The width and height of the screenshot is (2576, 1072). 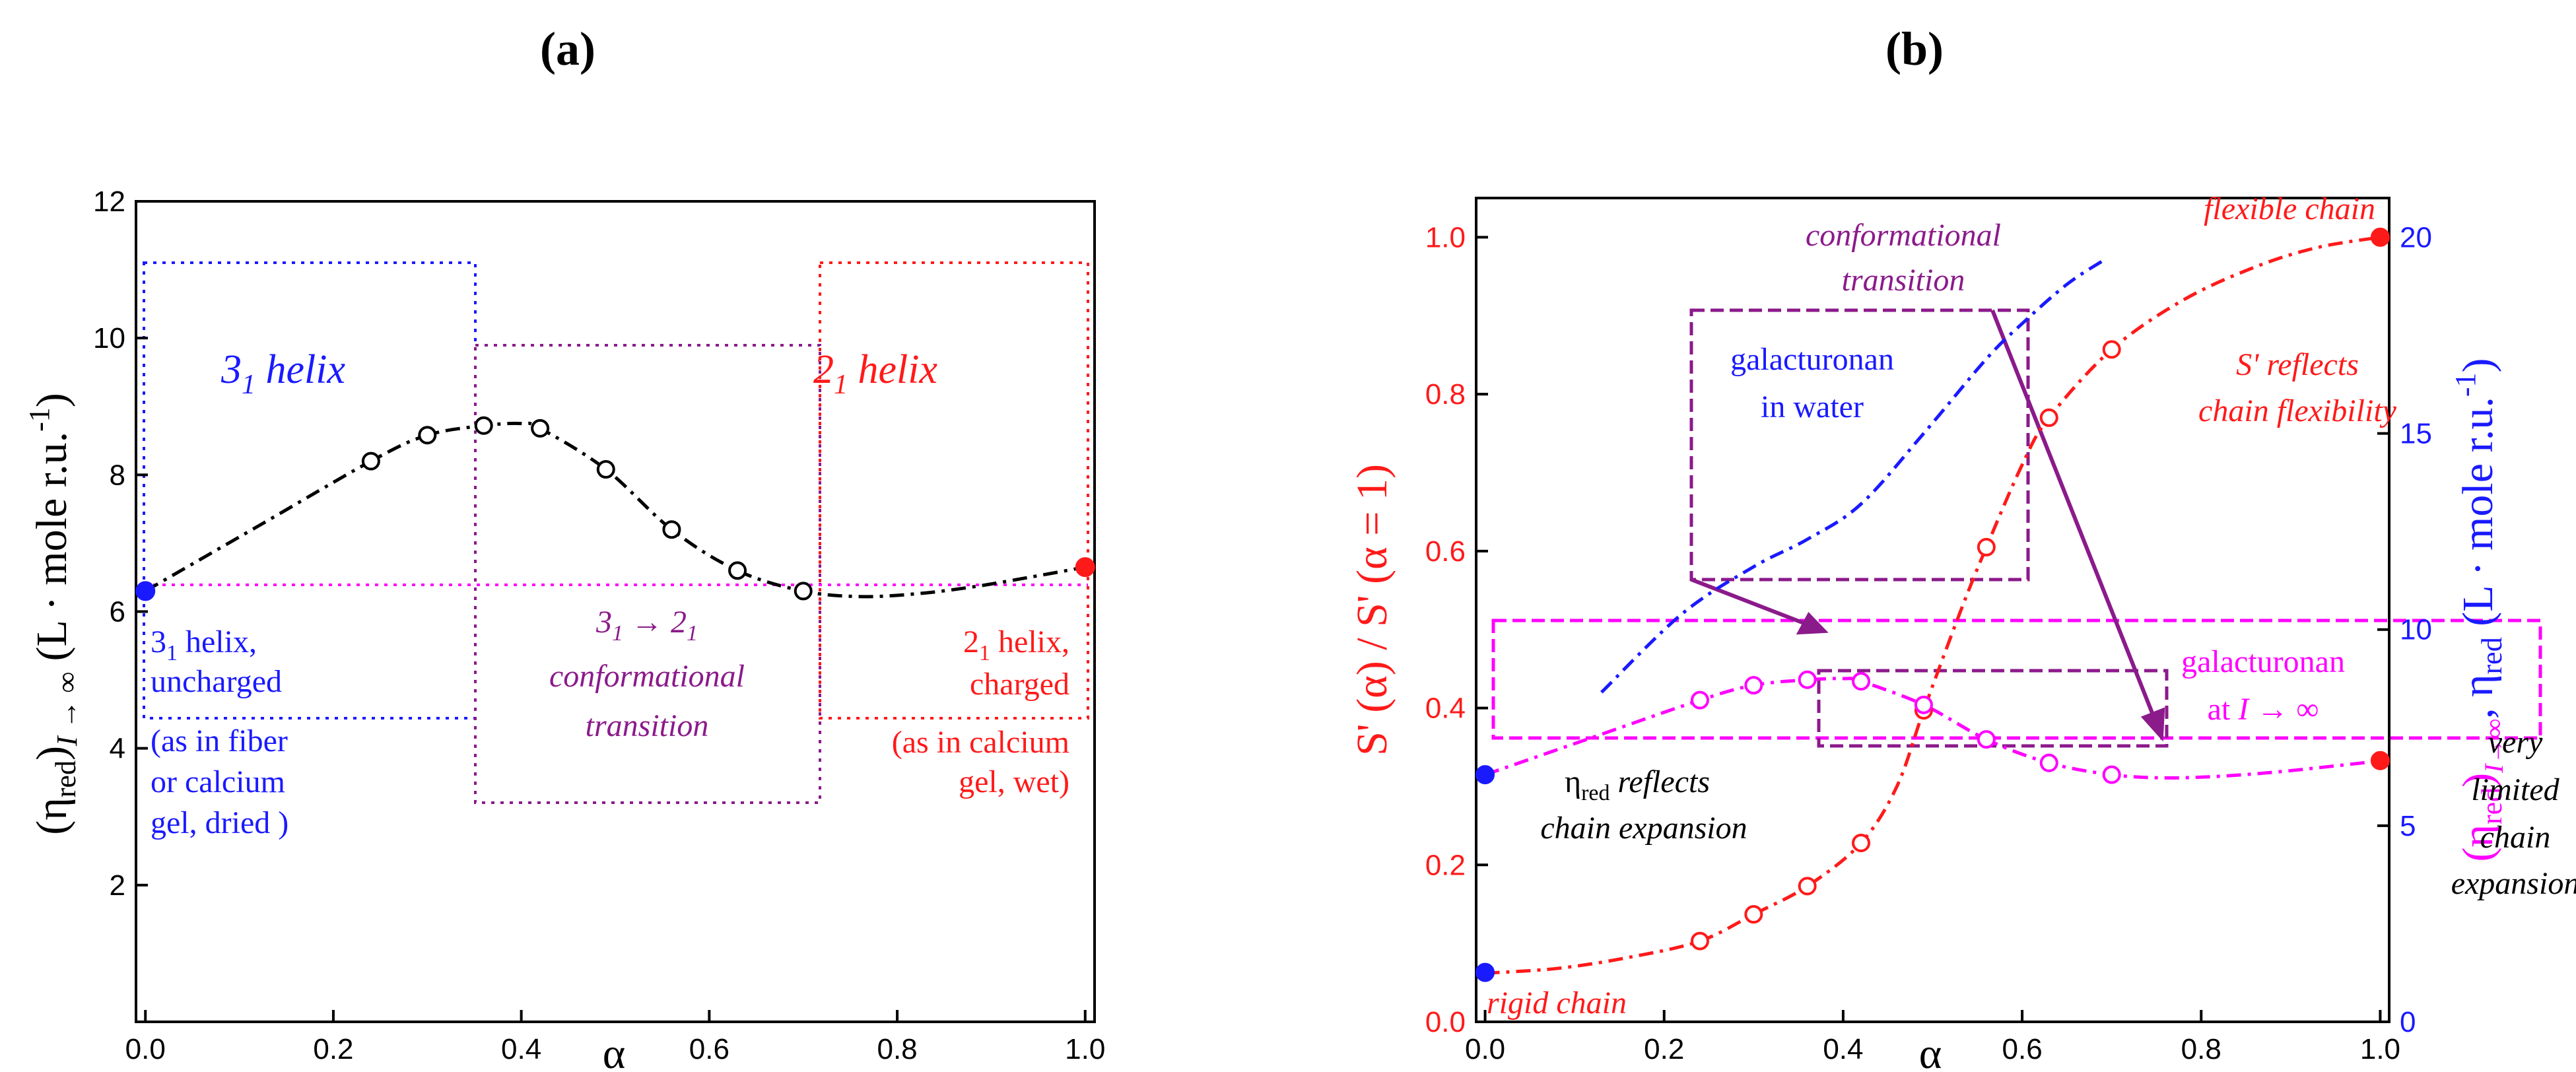 I want to click on eta-reflects-line2: chain expansion, so click(x=1643, y=828).